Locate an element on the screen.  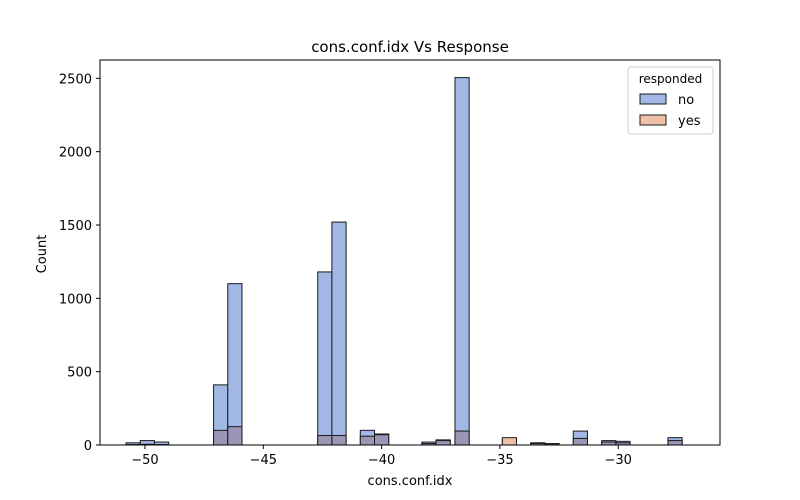
x-tick-label-0: −50 is located at coordinates (144, 460).